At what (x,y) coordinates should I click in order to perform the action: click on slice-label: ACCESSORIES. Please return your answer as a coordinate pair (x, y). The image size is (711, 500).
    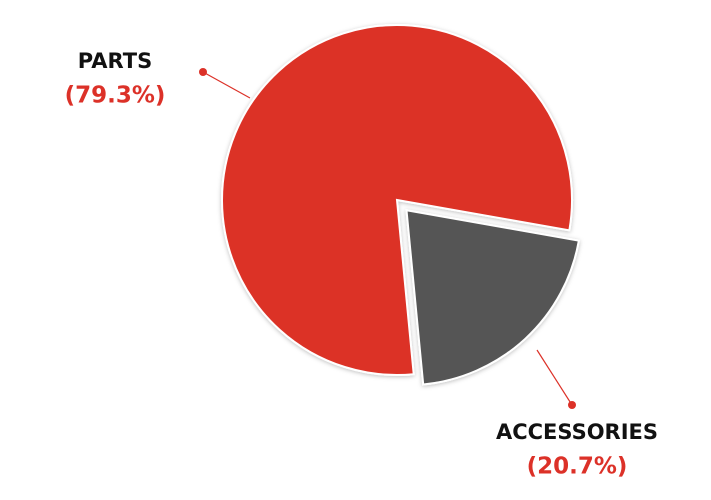
    Looking at the image, I should click on (577, 432).